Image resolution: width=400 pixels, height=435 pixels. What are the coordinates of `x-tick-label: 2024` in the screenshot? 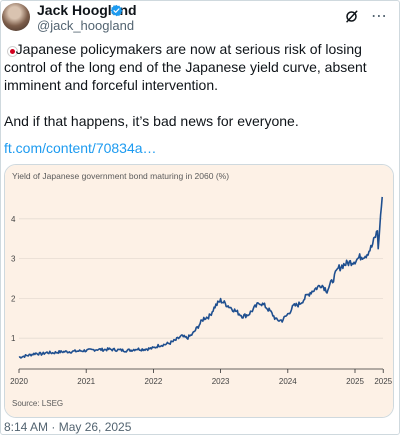 It's located at (288, 381).